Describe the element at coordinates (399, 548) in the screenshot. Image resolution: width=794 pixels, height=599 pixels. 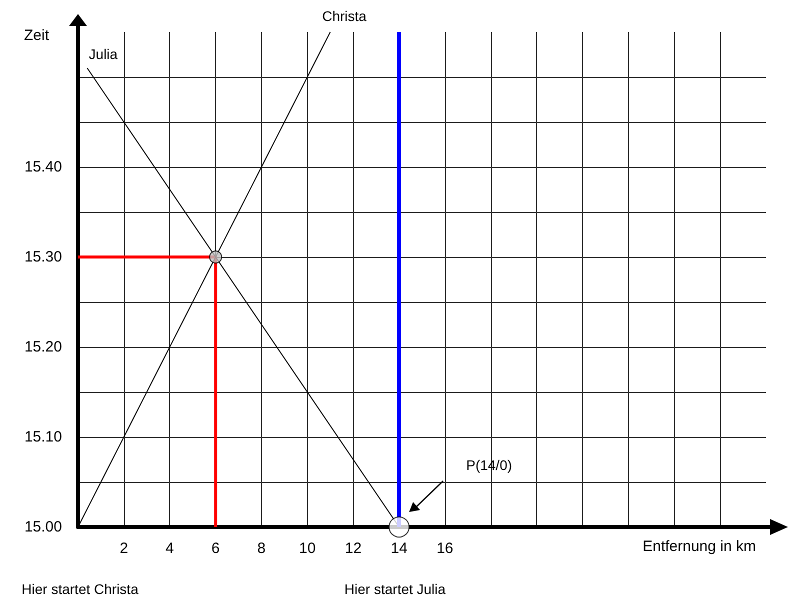
I see `x-tick-label: 14` at that location.